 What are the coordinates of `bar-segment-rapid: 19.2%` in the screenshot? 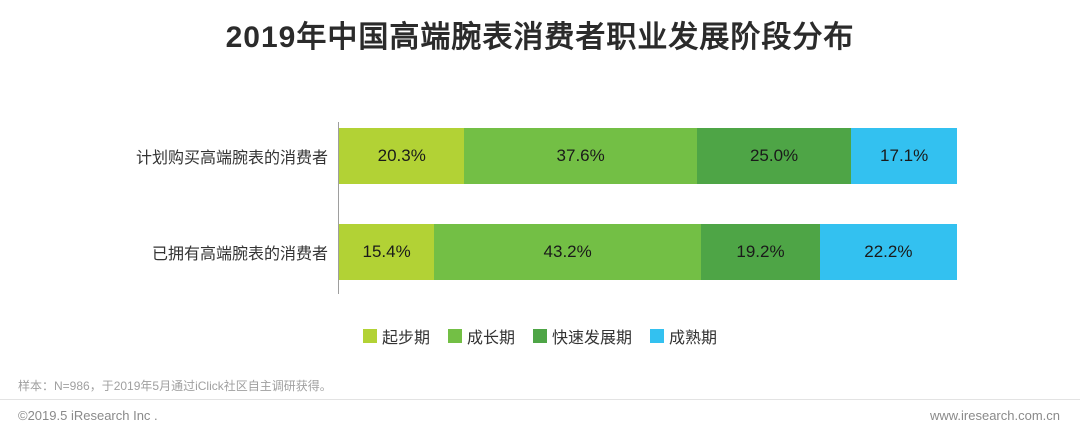 It's located at (760, 252).